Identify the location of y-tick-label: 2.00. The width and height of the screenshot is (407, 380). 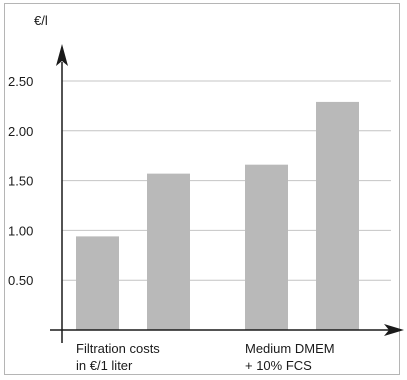
(20, 131).